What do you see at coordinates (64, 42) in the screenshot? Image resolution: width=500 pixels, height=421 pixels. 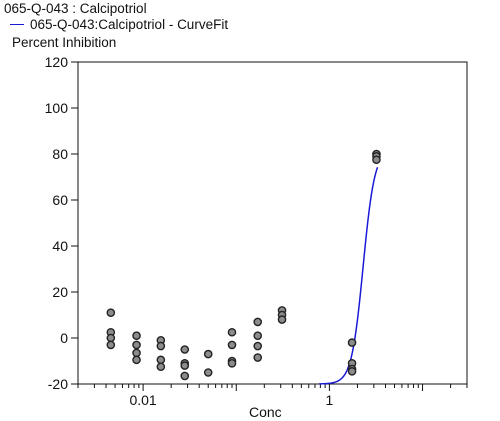 I see `y-axis-label: Percent Inhibition` at bounding box center [64, 42].